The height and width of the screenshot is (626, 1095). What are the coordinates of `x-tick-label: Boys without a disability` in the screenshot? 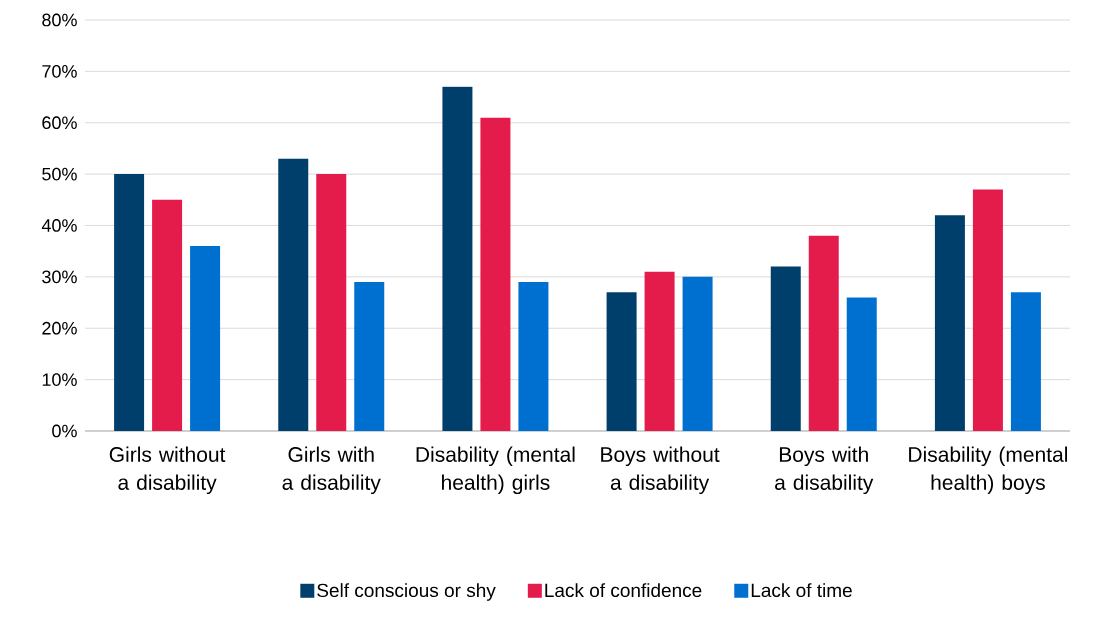 It's located at (660, 470).